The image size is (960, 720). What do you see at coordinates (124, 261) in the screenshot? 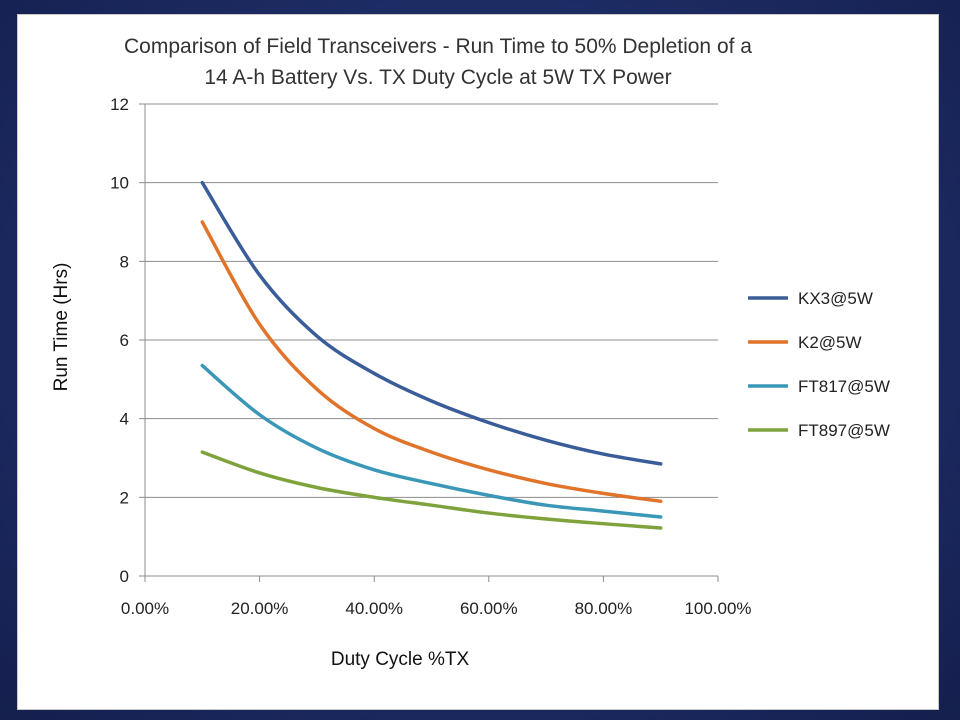
I see `y-tick-label: 8` at bounding box center [124, 261].